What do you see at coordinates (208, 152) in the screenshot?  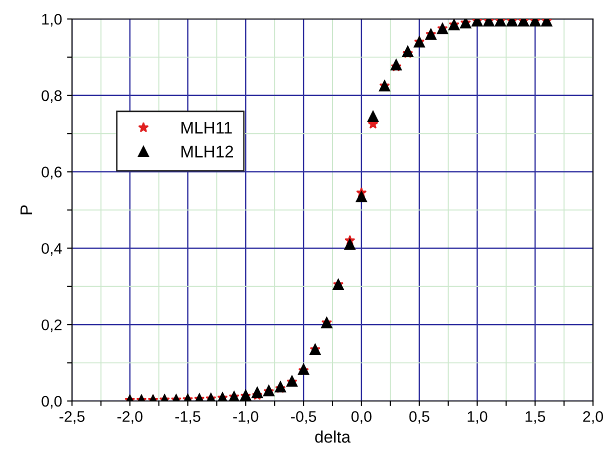 I see `legend-label: MLH12` at bounding box center [208, 152].